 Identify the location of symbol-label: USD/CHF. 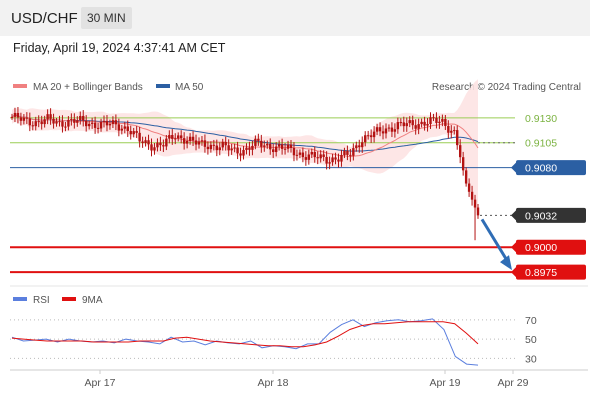
(44, 18).